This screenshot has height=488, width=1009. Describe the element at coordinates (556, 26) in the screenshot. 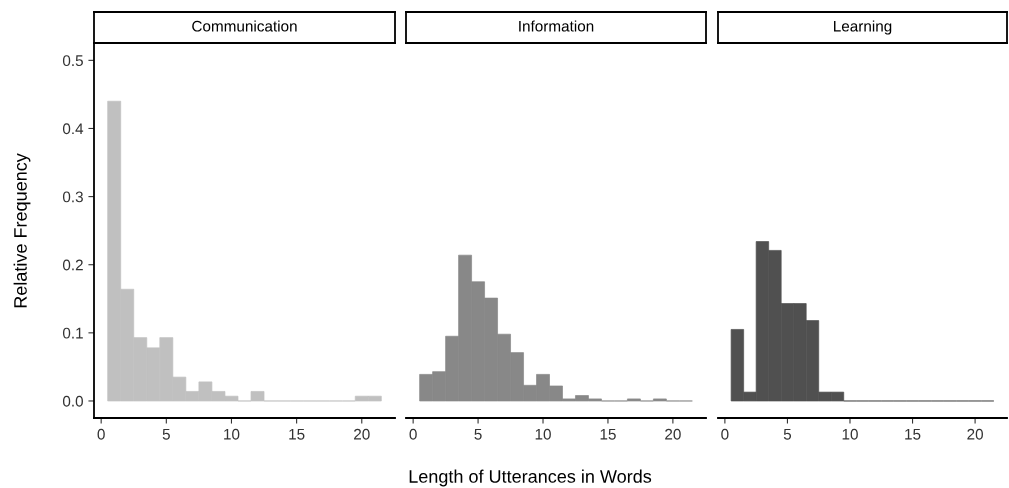

I see `chart-title: Information` at that location.